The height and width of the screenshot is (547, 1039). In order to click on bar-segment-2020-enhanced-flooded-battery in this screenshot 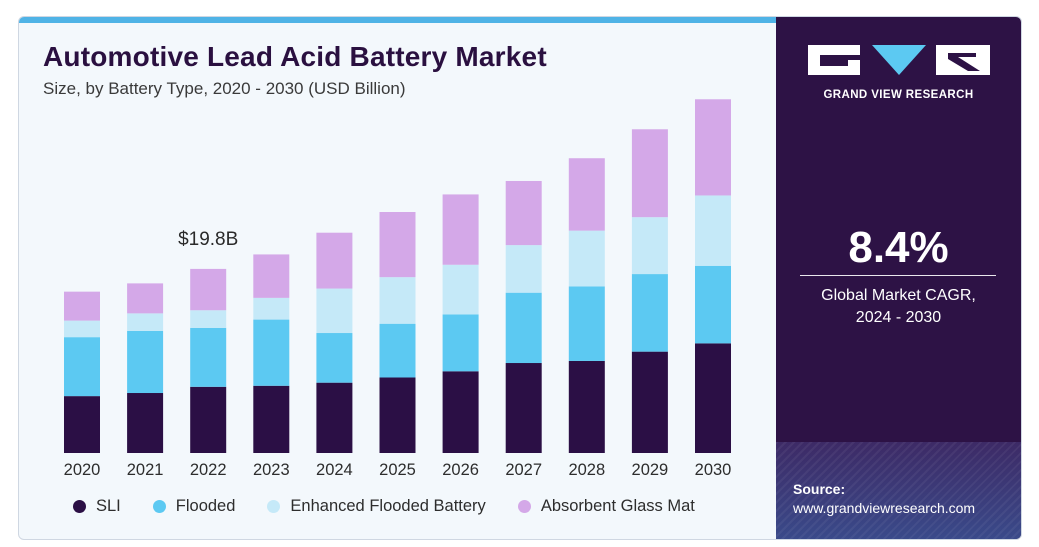, I will do `click(82, 329)`.